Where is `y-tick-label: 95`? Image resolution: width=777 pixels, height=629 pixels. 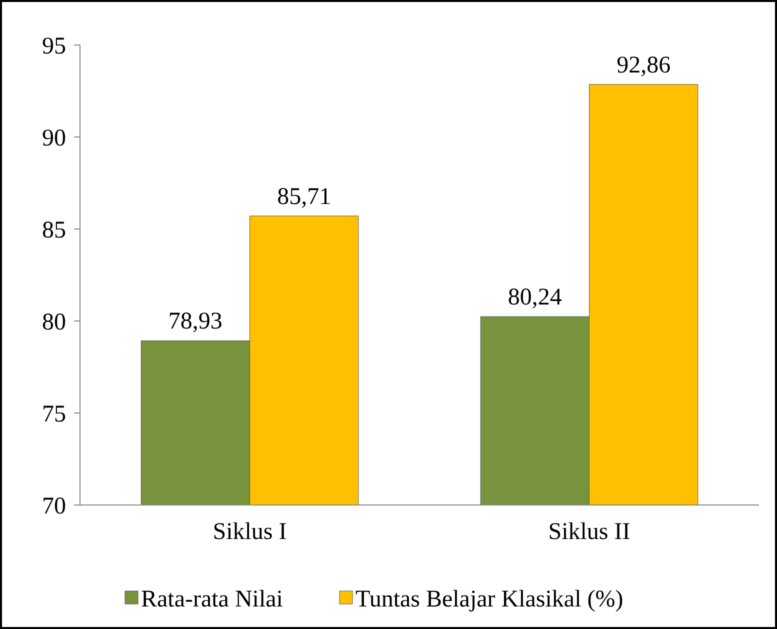
y-tick-label: 95 is located at coordinates (54, 46).